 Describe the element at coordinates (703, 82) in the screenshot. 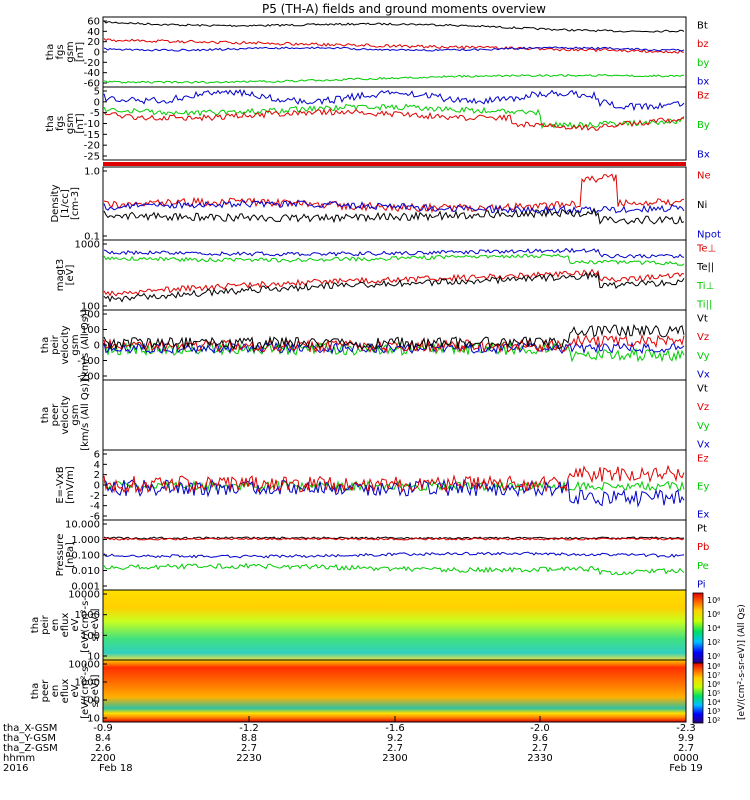

I see `panel-1-legend-4: bx` at that location.